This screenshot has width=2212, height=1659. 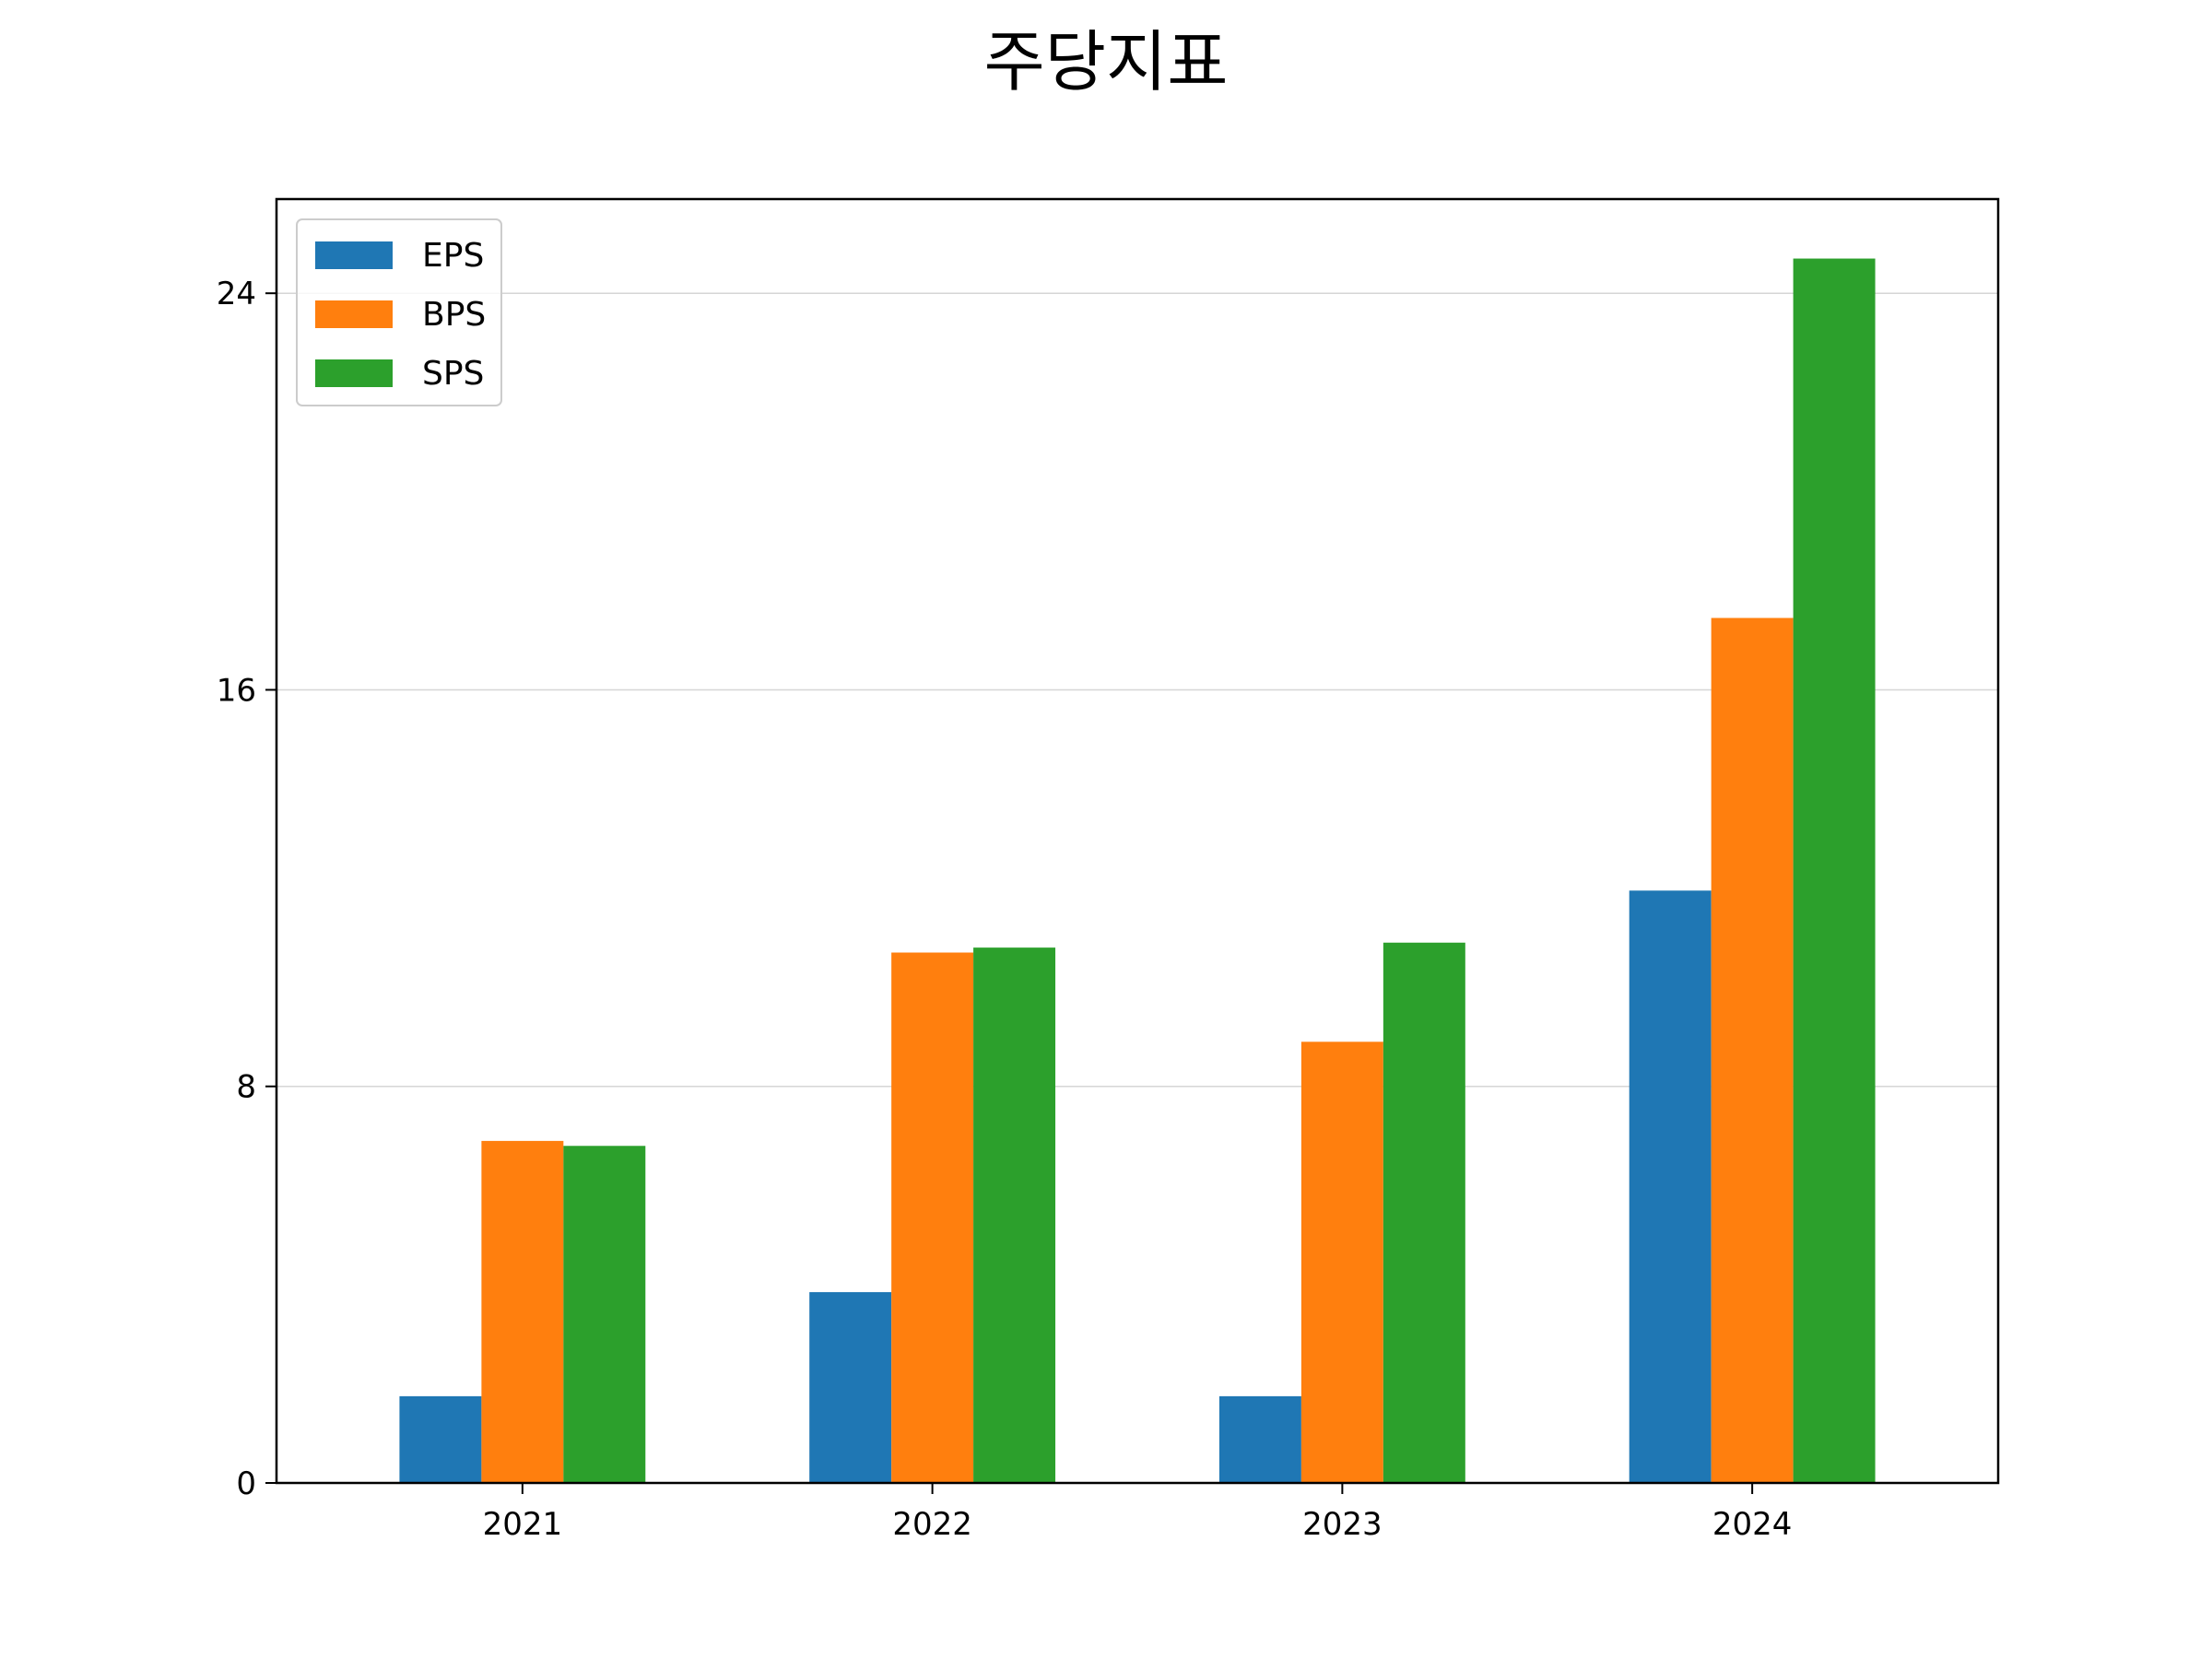 What do you see at coordinates (1752, 1524) in the screenshot?
I see `x-tick-label: 2024` at bounding box center [1752, 1524].